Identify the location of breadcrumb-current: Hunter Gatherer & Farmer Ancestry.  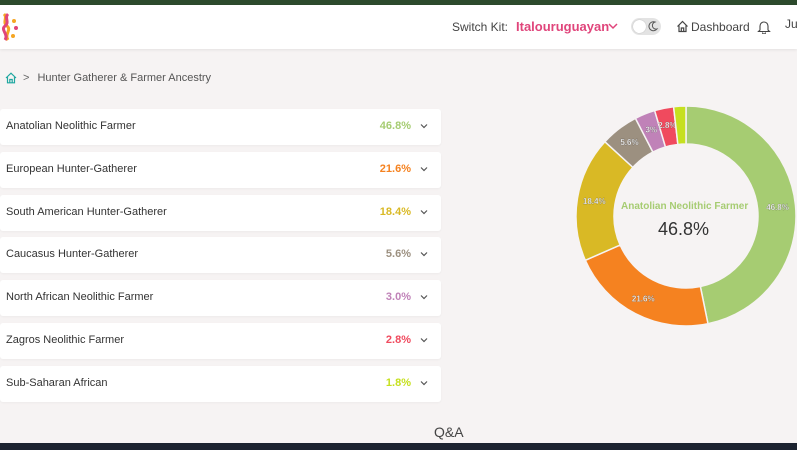
(124, 78).